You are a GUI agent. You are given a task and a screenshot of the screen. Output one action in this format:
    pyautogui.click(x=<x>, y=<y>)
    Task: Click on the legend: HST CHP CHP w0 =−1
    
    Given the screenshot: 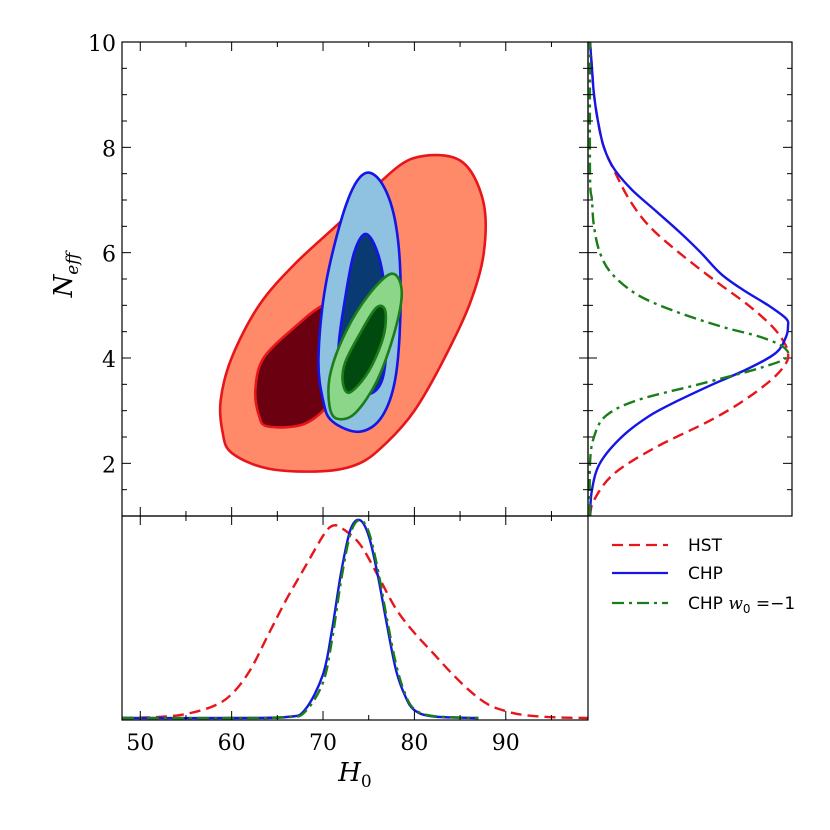 What is the action you would take?
    pyautogui.click(x=703, y=576)
    